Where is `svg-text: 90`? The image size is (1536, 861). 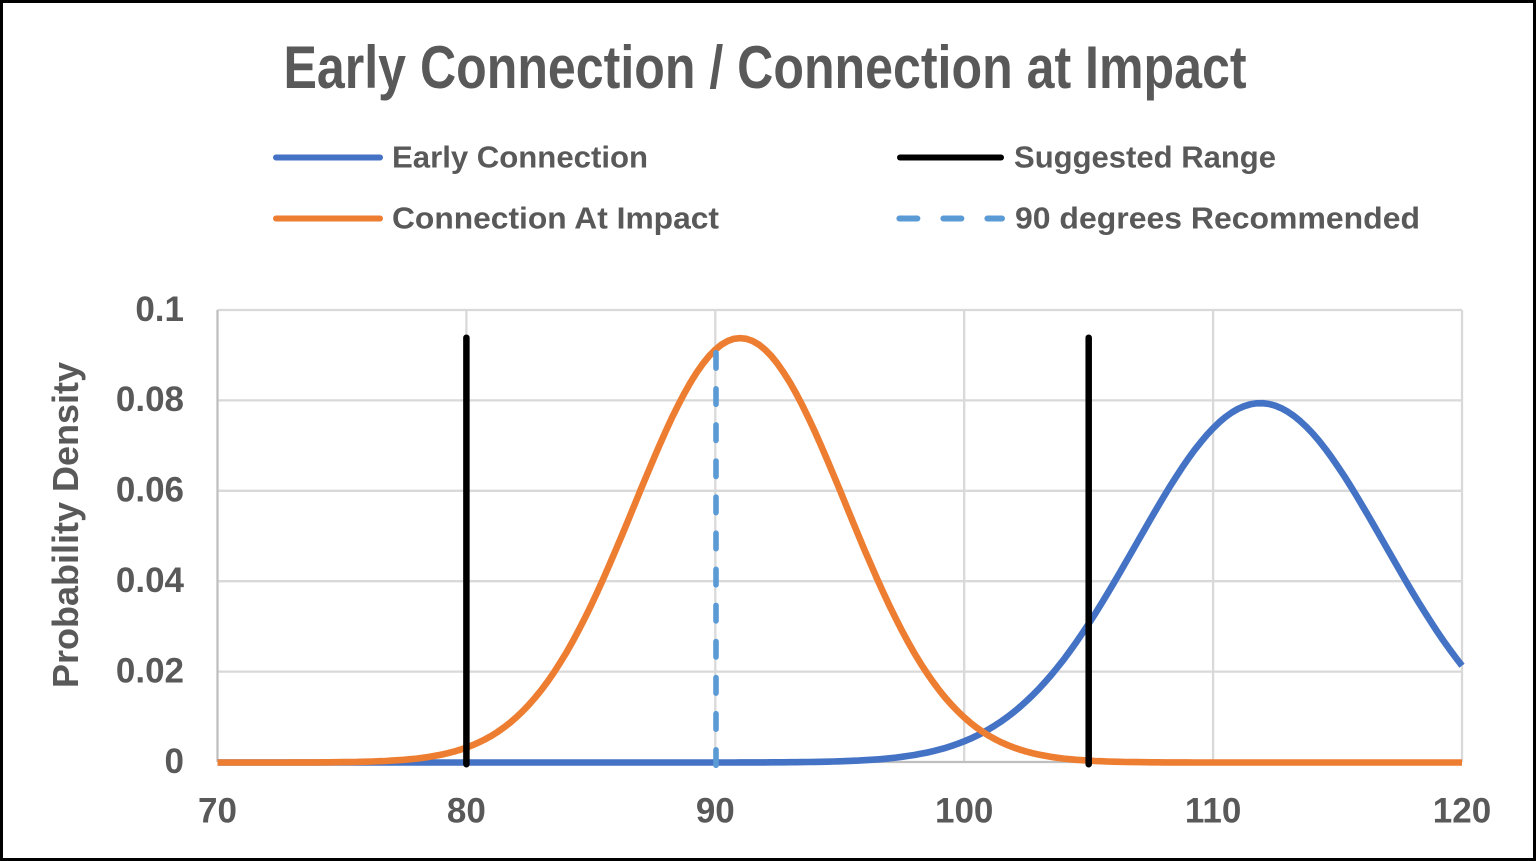 svg-text: 90 is located at coordinates (715, 811).